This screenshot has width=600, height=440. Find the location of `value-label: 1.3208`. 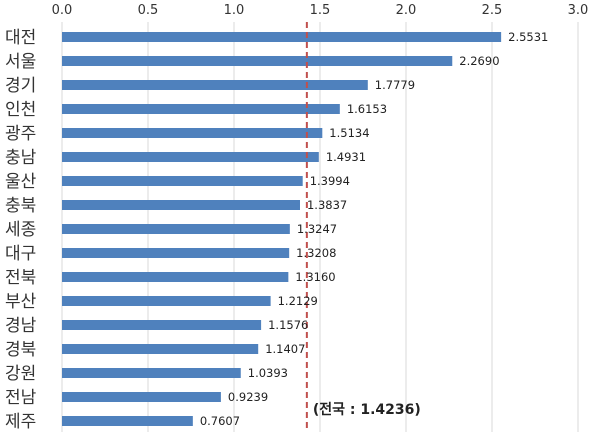

value-label: 1.3208 is located at coordinates (316, 253).